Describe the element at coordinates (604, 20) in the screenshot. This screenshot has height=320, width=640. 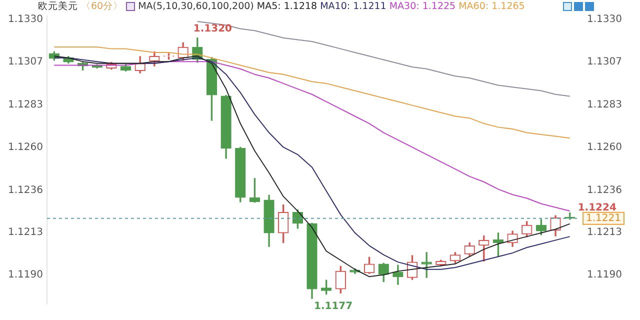
I see `y2-tick-label: 1.1330` at that location.